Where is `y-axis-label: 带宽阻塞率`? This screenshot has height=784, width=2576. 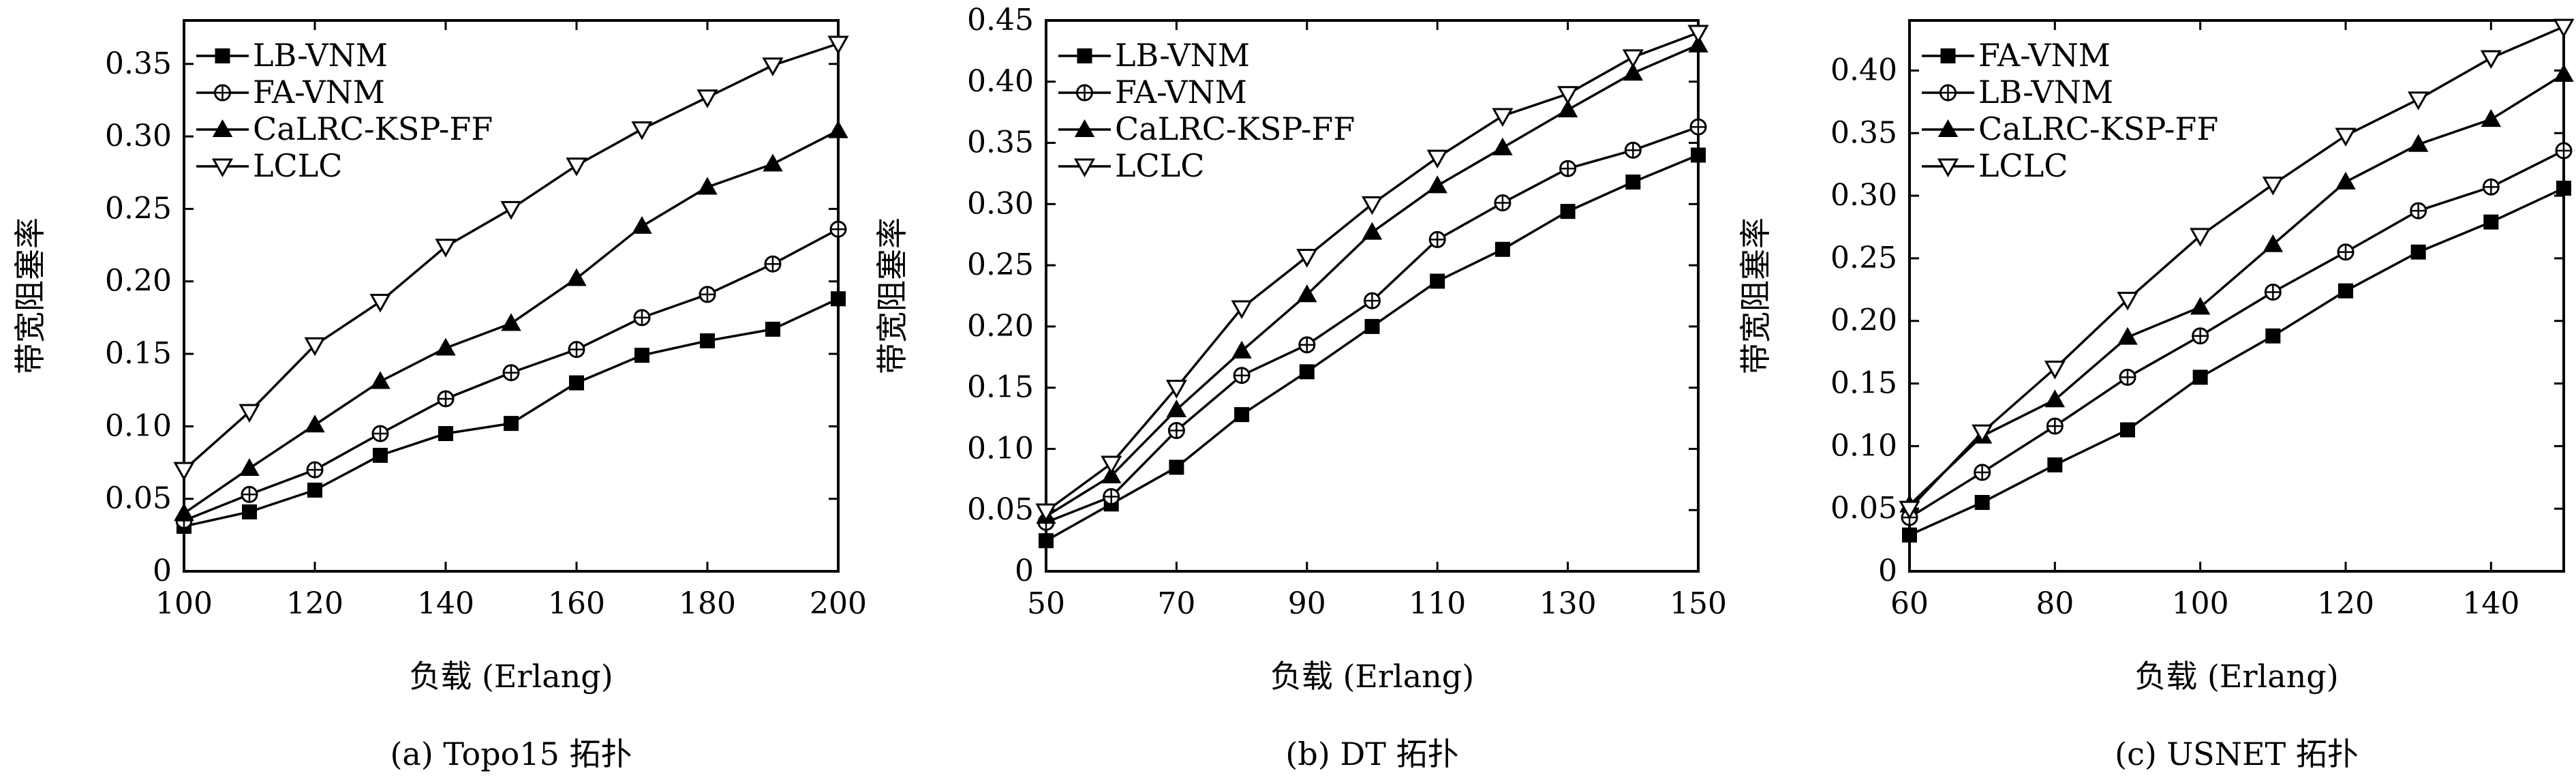 y-axis-label: 带宽阻塞率 is located at coordinates (1756, 295).